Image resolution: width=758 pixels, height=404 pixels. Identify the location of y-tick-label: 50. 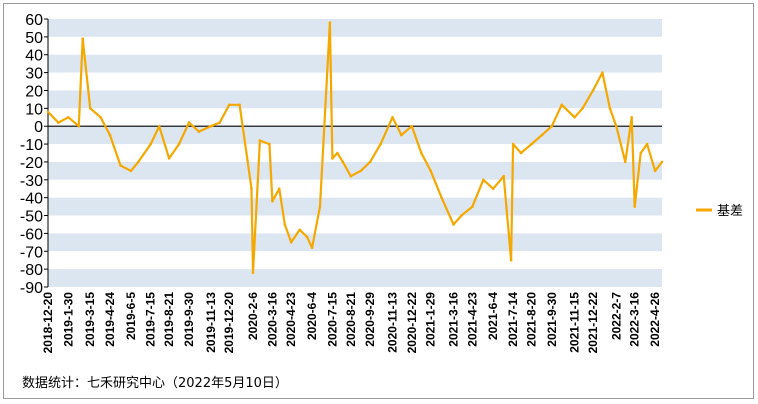
(34, 38).